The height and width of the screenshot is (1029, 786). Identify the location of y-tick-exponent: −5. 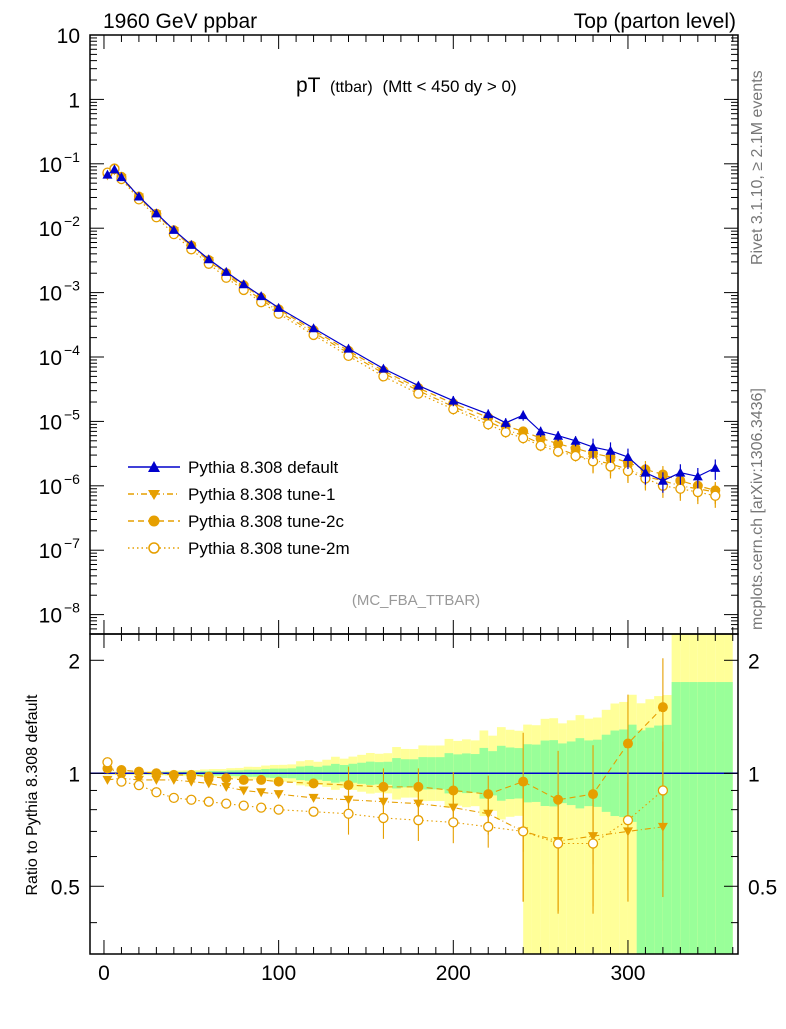
(72, 414).